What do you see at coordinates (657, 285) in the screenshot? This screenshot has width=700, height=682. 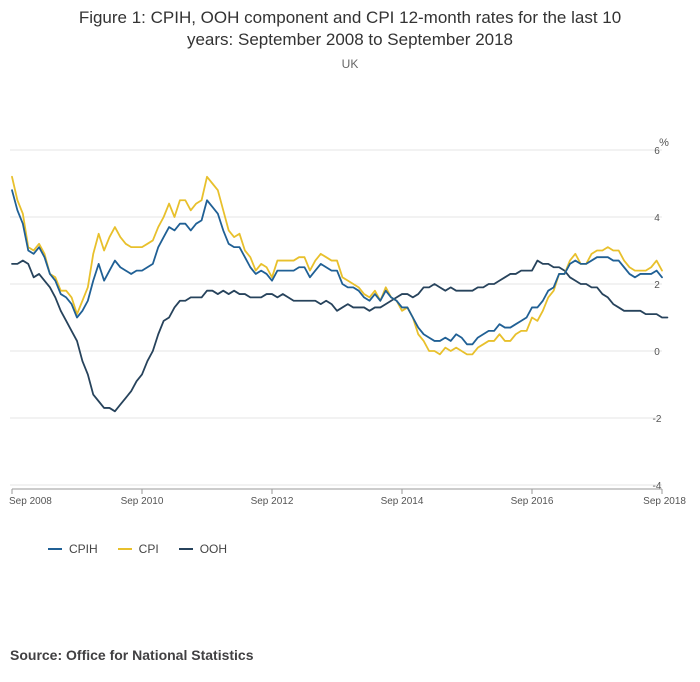 I see `y-tick-label: 2` at bounding box center [657, 285].